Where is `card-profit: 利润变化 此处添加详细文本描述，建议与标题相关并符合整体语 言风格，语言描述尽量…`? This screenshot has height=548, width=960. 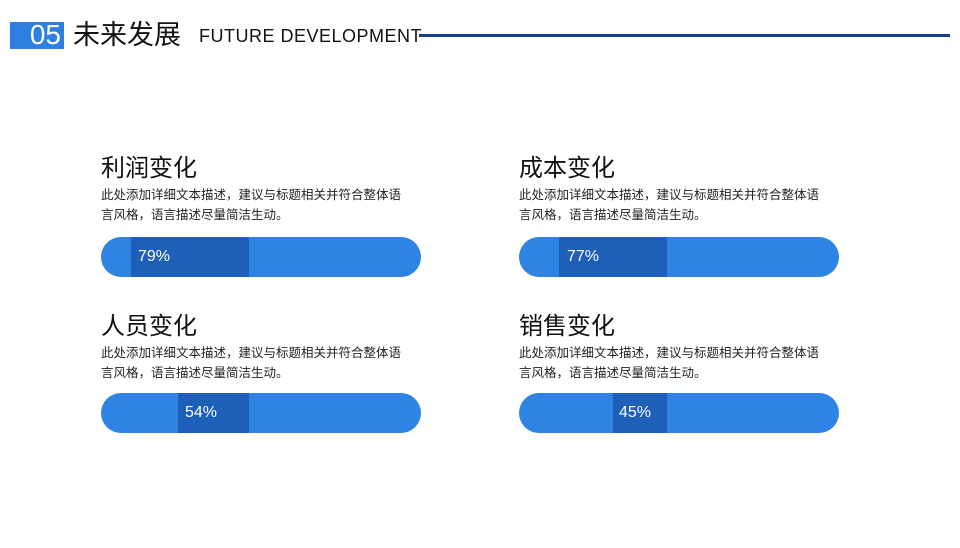 card-profit: 利润变化 此处添加详细文本描述，建议与标题相关并符合整体语 言风格，语言描述尽量… is located at coordinates (266, 189).